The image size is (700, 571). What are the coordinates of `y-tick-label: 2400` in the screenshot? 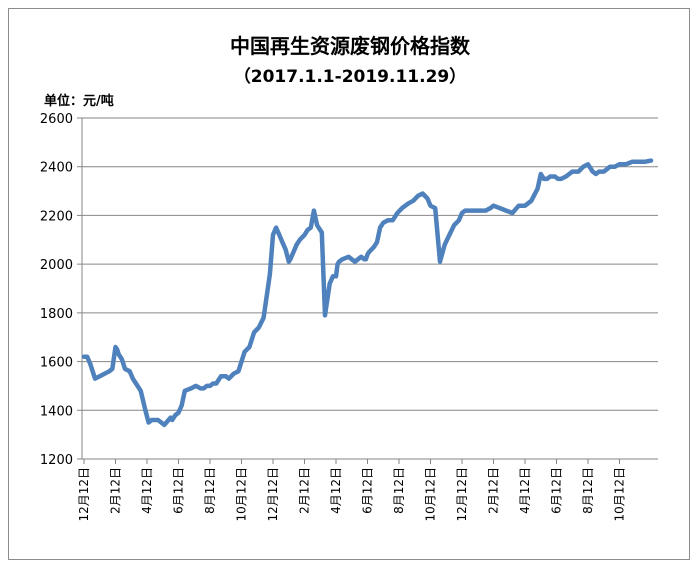 It's located at (56, 168).